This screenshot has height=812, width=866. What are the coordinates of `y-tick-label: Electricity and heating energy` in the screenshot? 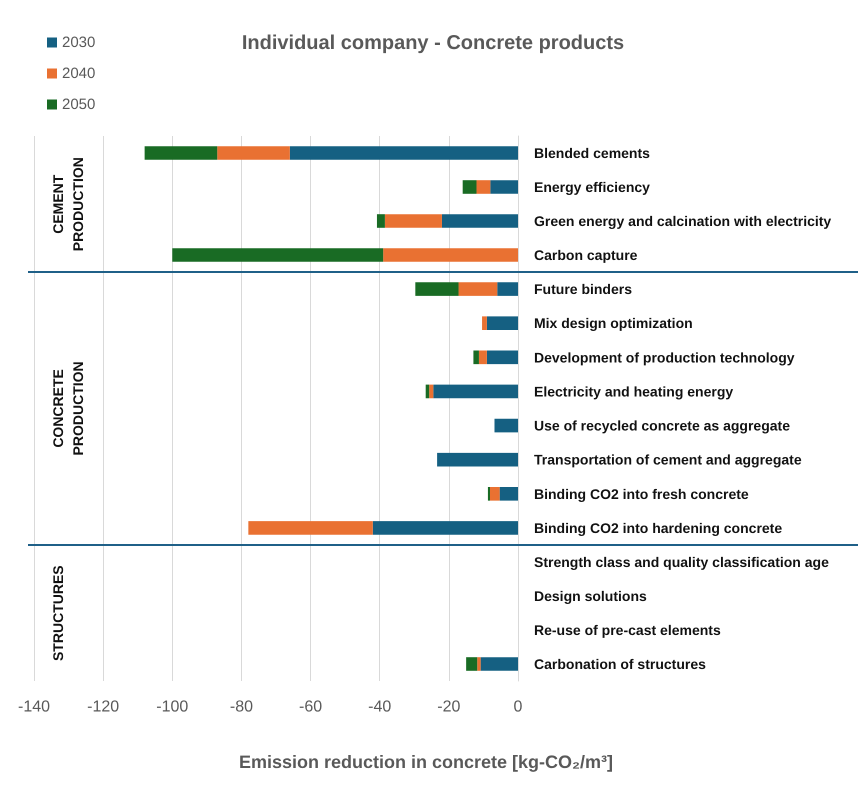 It's located at (634, 392).